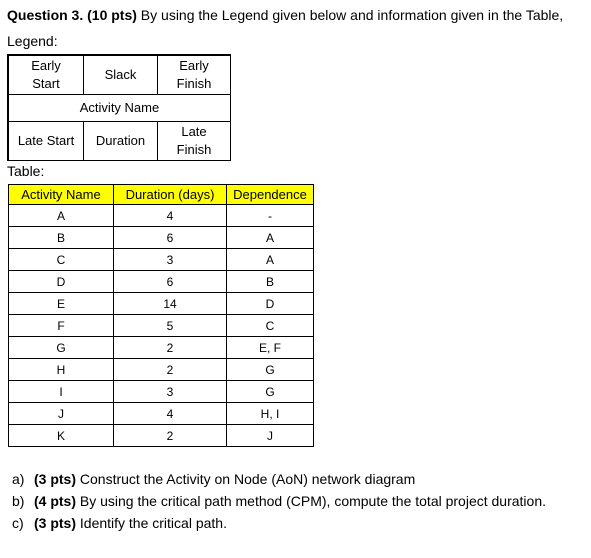 Image resolution: width=591 pixels, height=558 pixels. I want to click on part-c-text: Identify the critical path., so click(151, 523).